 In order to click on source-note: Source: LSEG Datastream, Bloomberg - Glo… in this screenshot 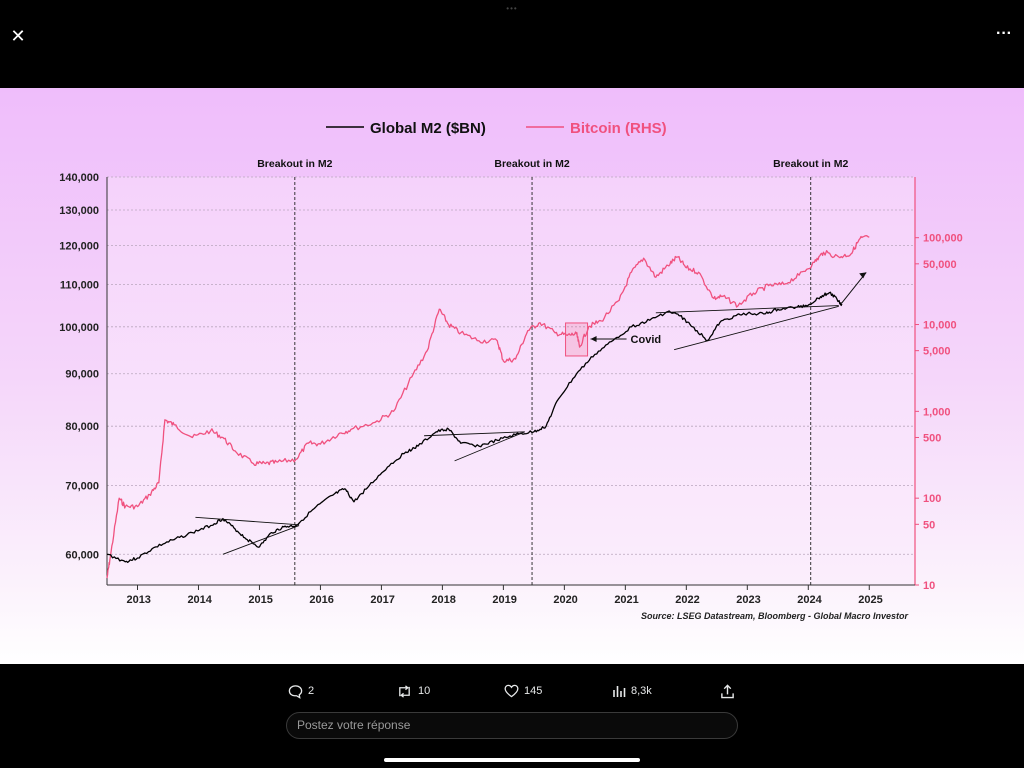, I will do `click(775, 616)`.